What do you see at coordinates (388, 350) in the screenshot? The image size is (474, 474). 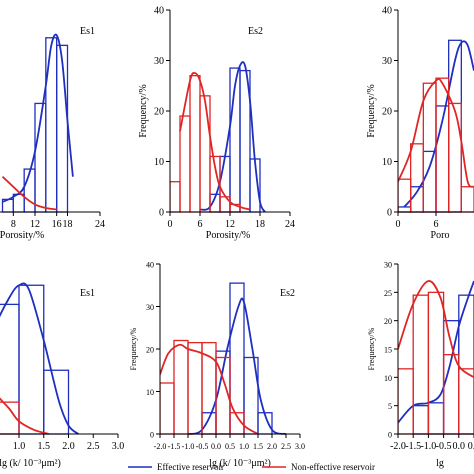 I see `y-tick-label: 15` at bounding box center [388, 350].